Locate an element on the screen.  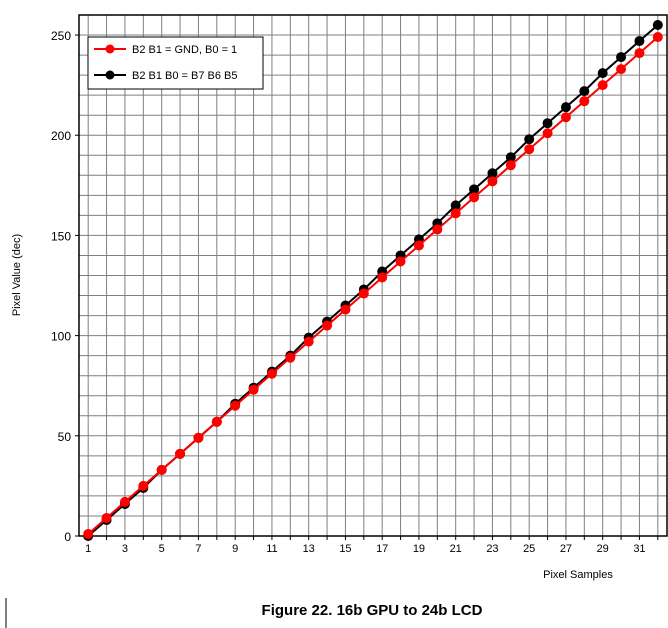
x-tick-label: 15 is located at coordinates (345, 549).